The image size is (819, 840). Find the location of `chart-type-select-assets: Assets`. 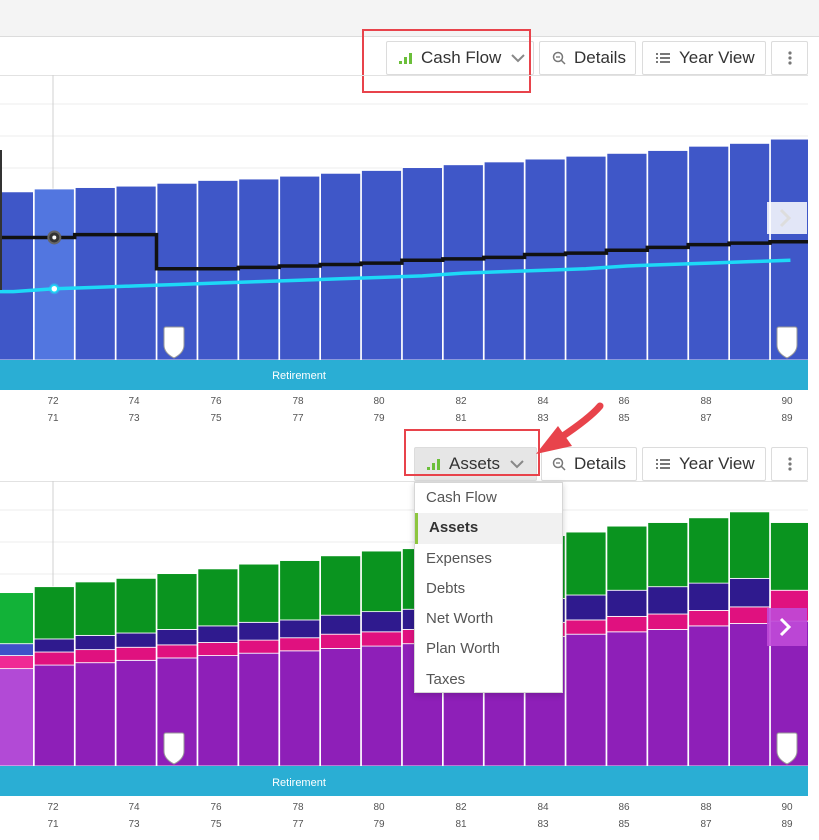

chart-type-select-assets: Assets is located at coordinates (475, 464).